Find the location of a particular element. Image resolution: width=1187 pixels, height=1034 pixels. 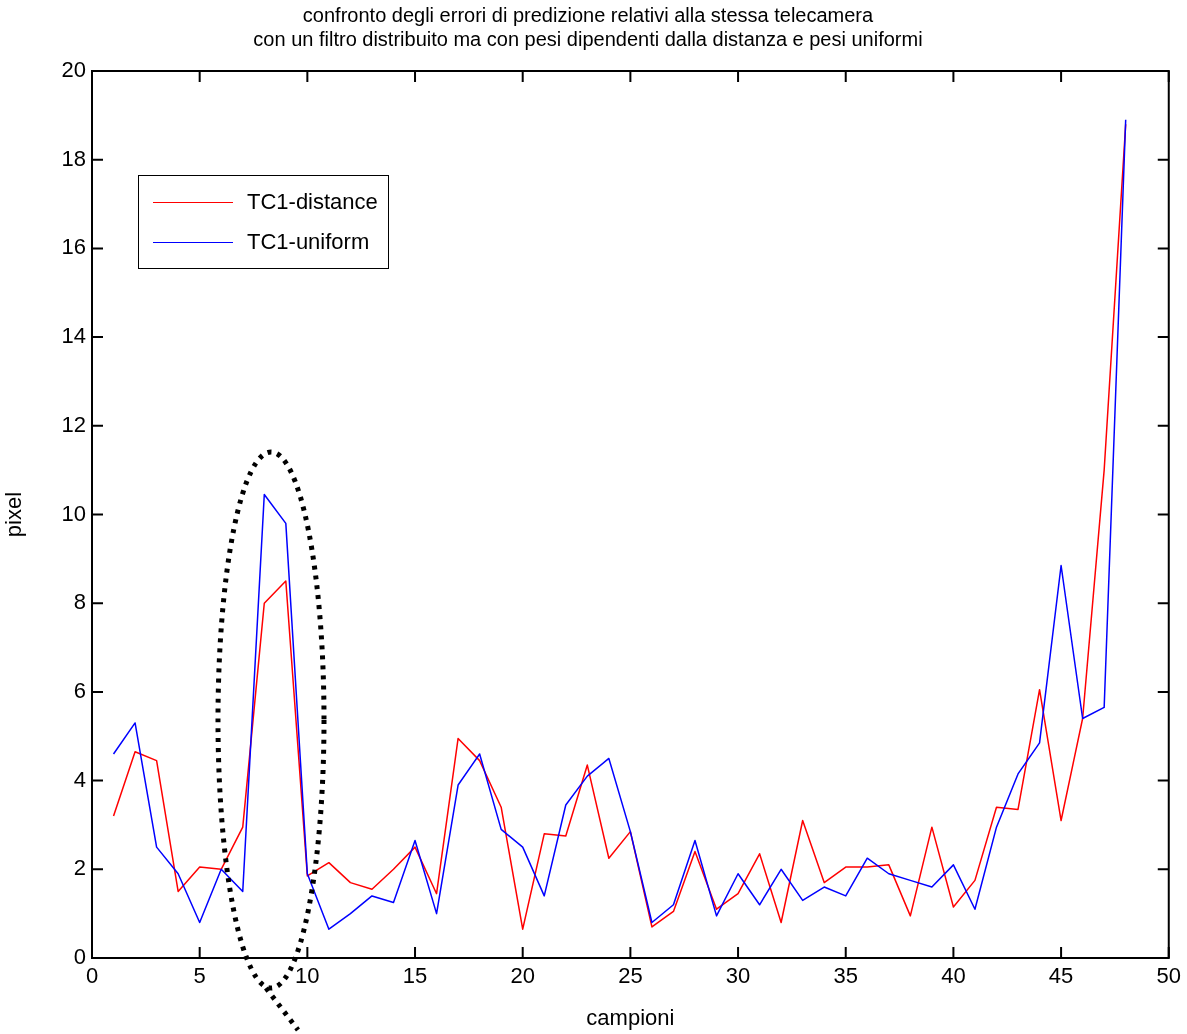

y-tick-label: 18 is located at coordinates (73, 158).